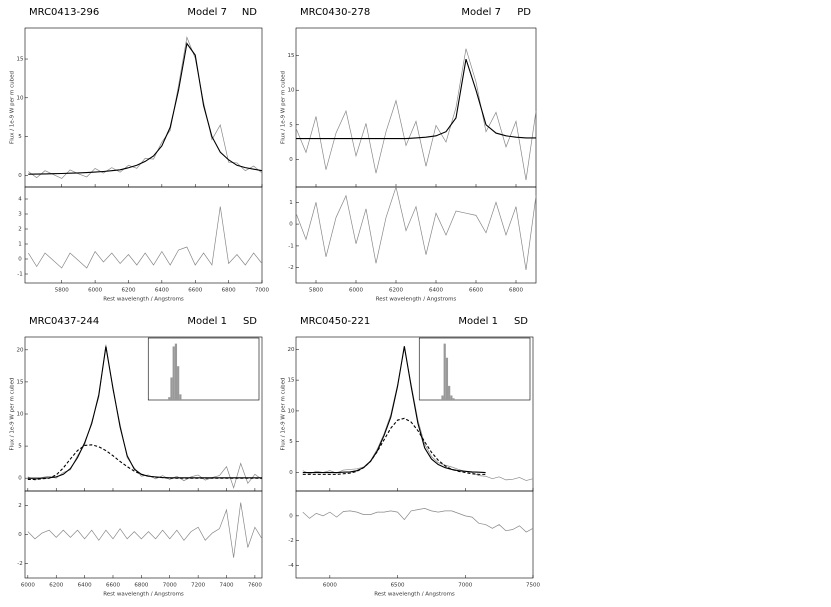  Describe the element at coordinates (198, 586) in the screenshot. I see `x-tick-label: 7200` at that location.